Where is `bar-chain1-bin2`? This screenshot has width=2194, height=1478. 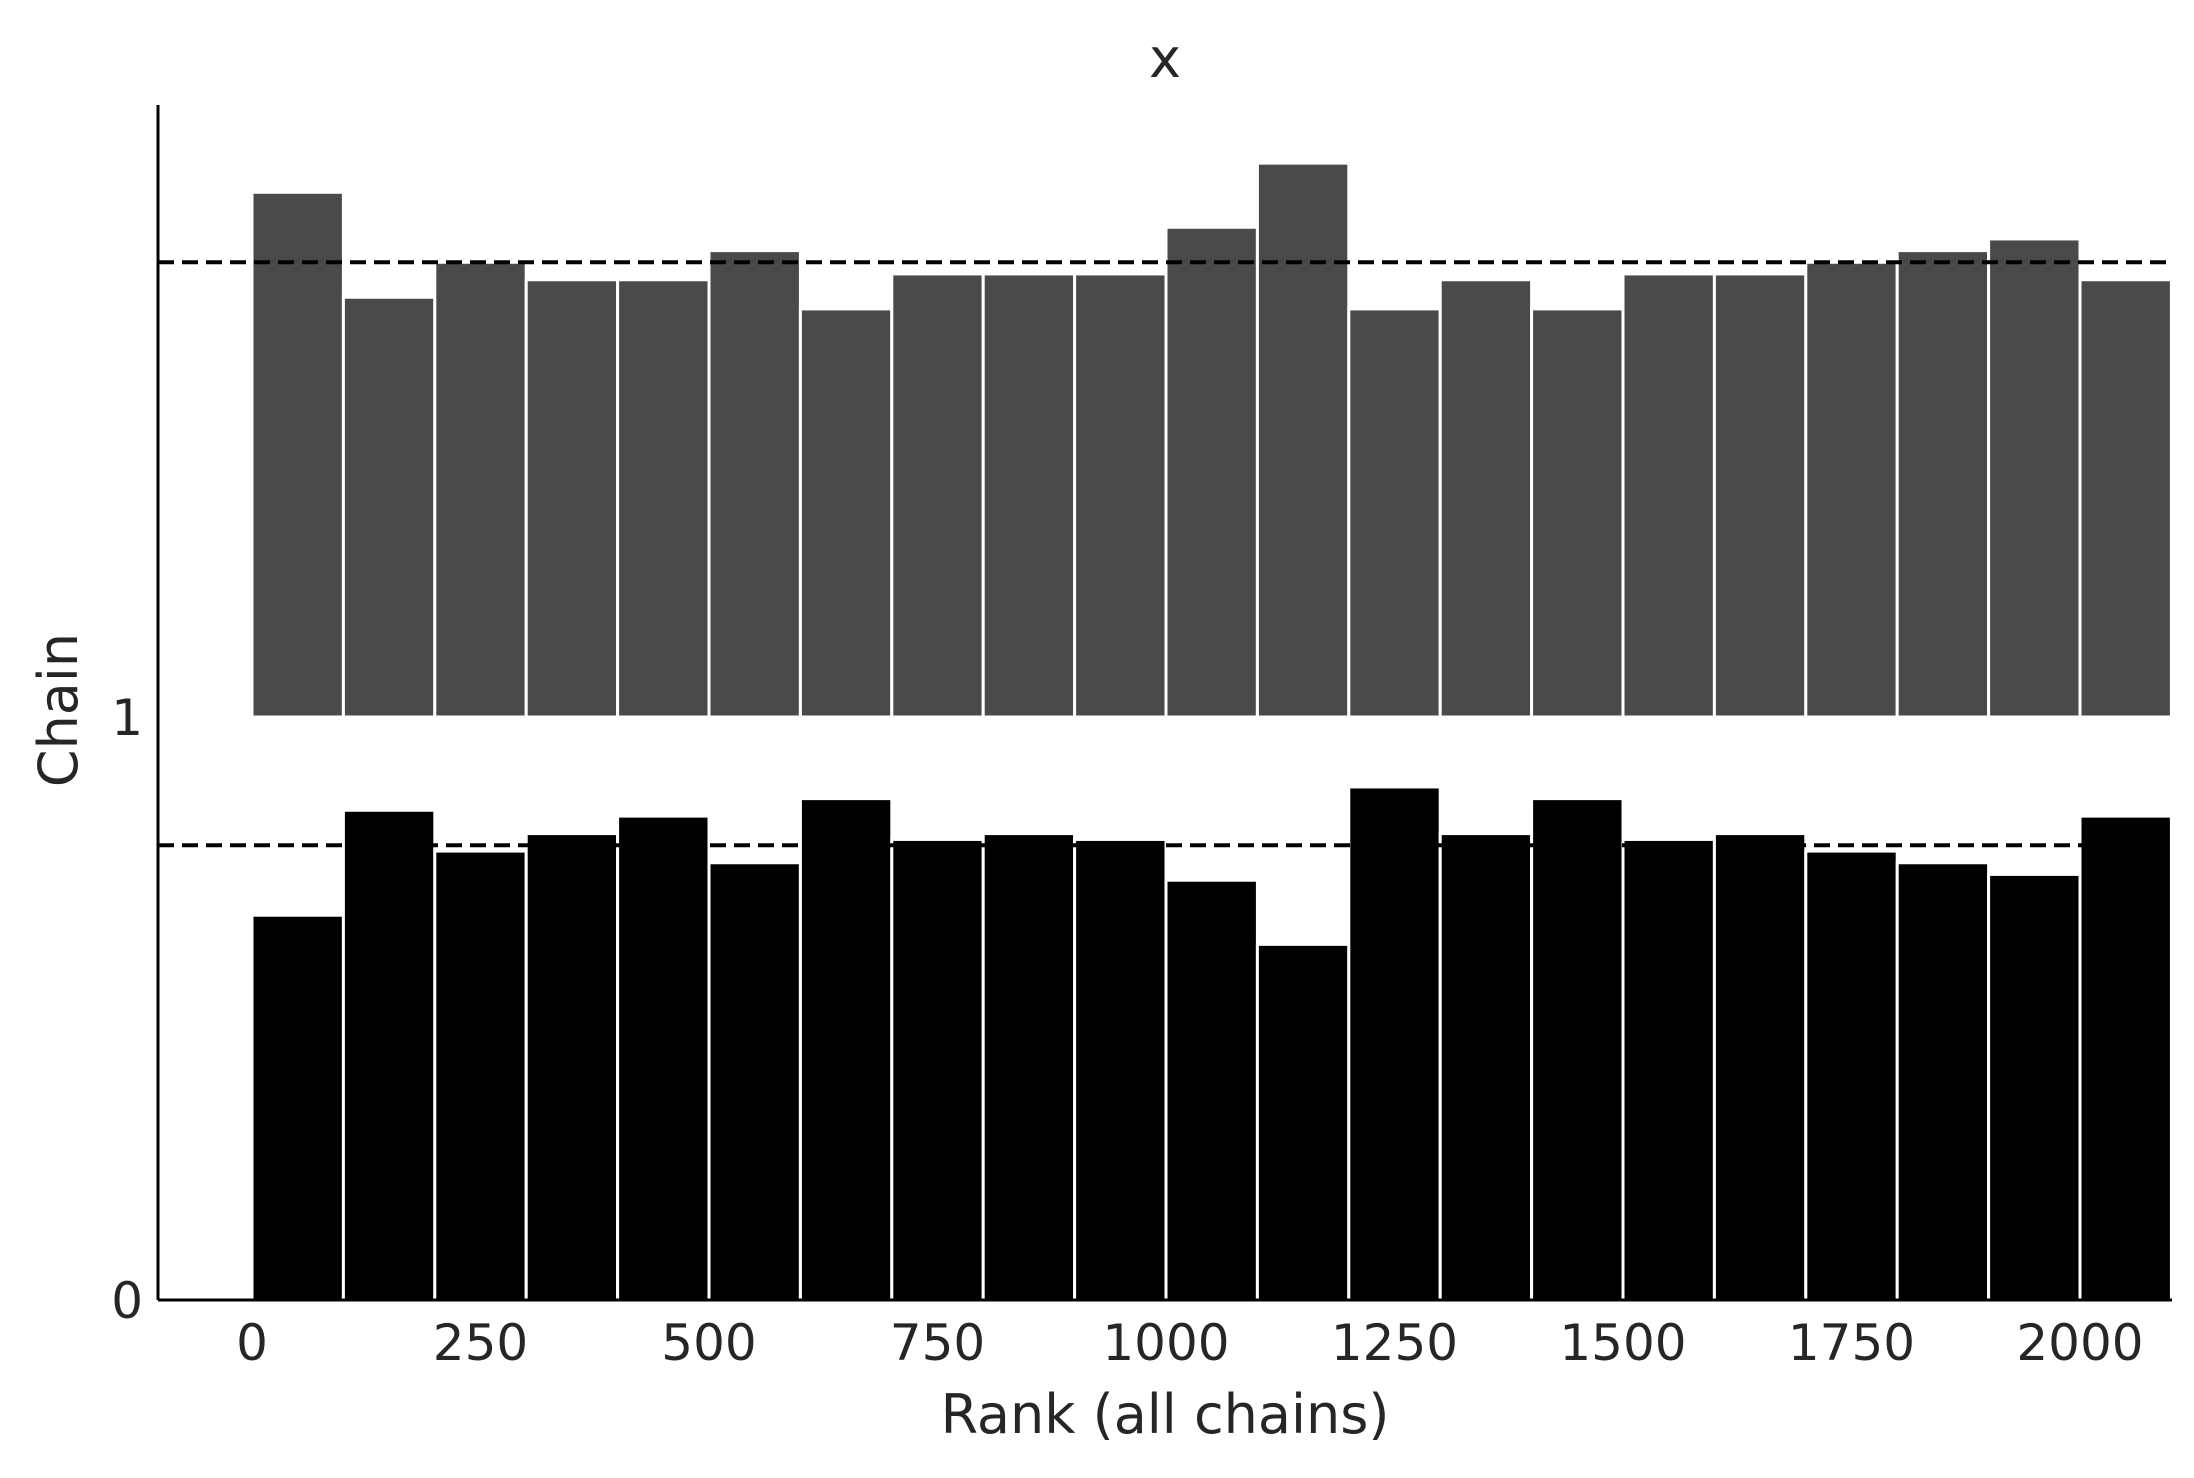
bar-chain1-bin2 is located at coordinates (480, 489).